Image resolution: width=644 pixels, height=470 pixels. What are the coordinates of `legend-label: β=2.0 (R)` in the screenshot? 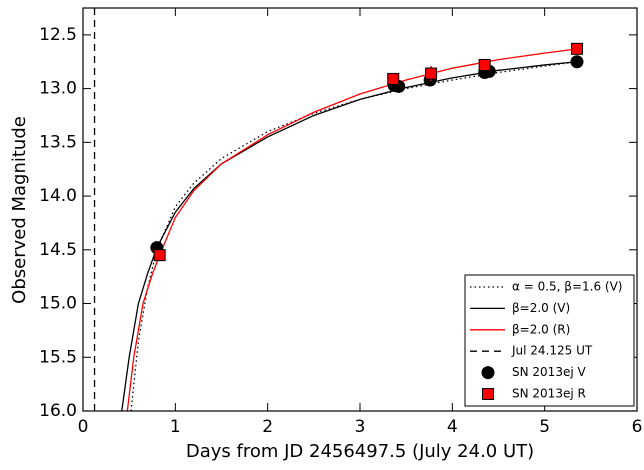 It's located at (541, 329).